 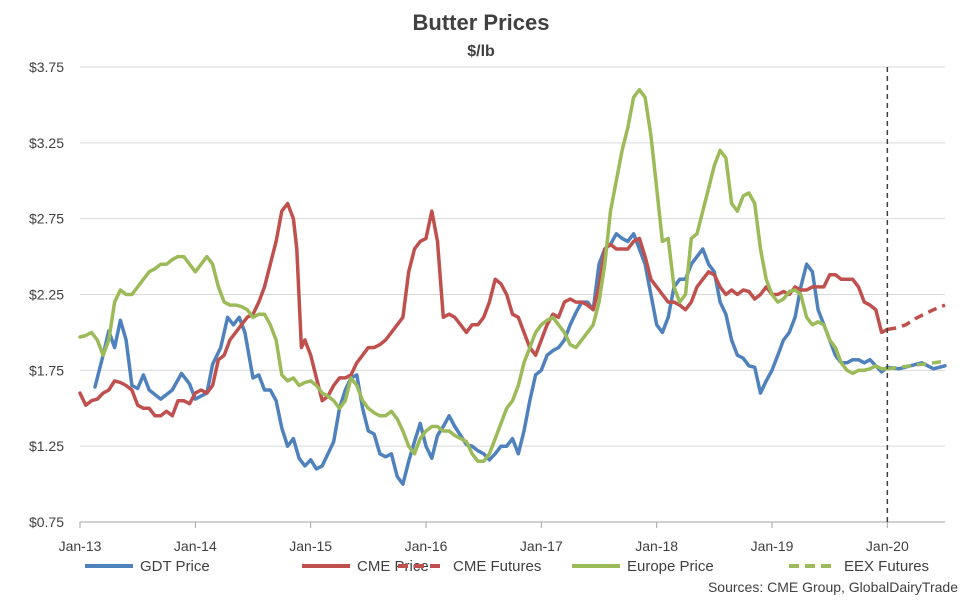 I want to click on y-tick-label: $1.75, so click(x=46, y=370).